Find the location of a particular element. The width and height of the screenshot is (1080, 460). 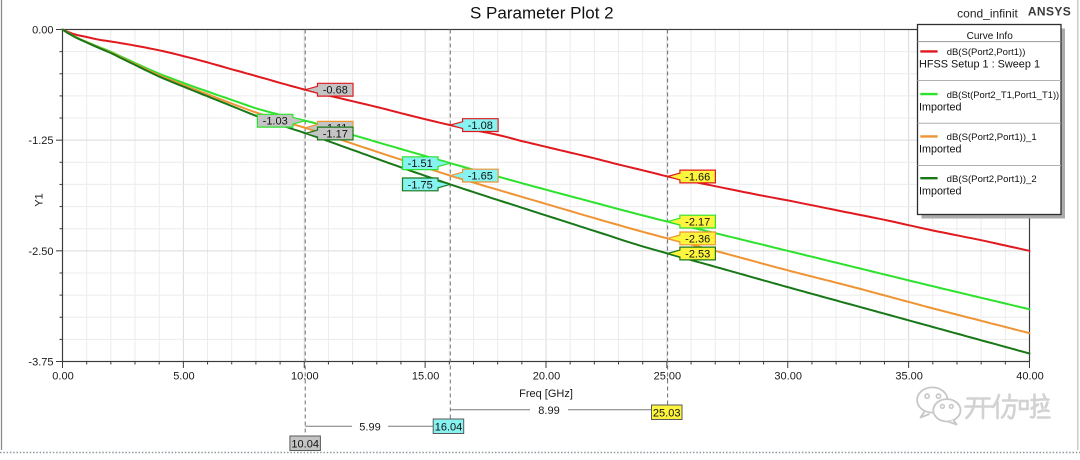

svg-text: dB(S(Port2,Port1)) is located at coordinates (986, 52).